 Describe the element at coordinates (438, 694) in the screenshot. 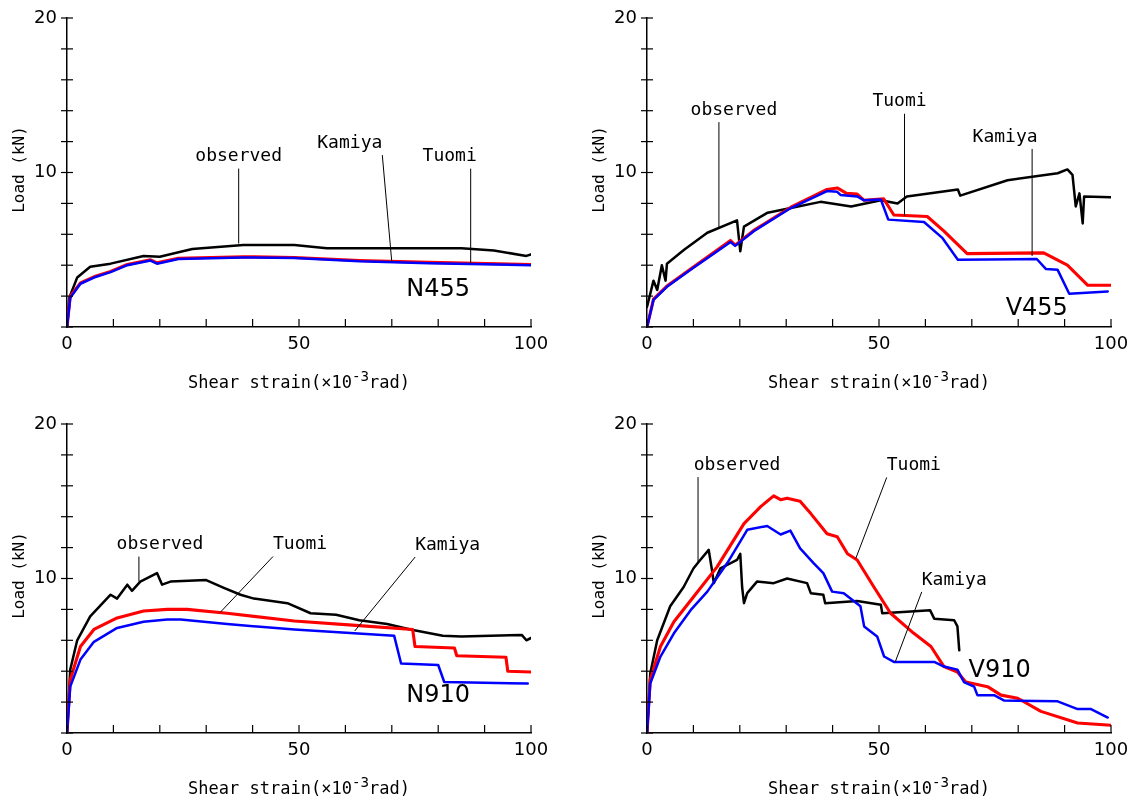

I see `text: N910` at that location.